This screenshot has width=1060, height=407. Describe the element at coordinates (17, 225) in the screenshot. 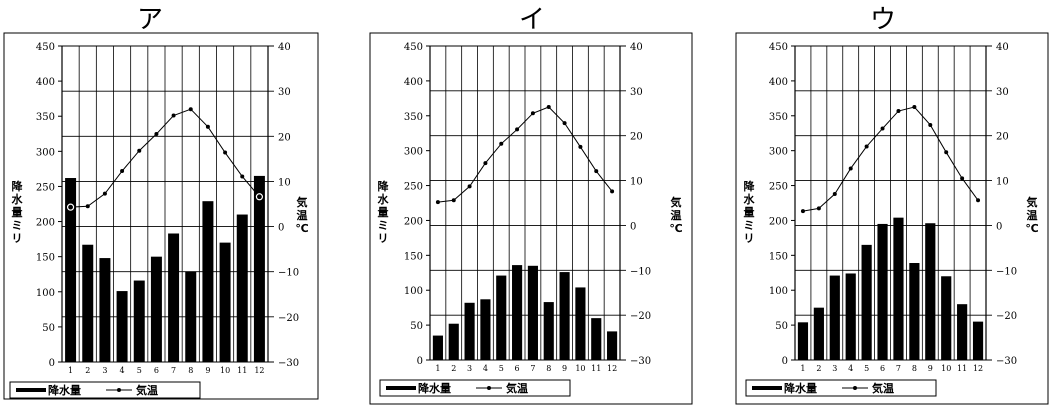

I see `precip-axis-label: ミ` at that location.